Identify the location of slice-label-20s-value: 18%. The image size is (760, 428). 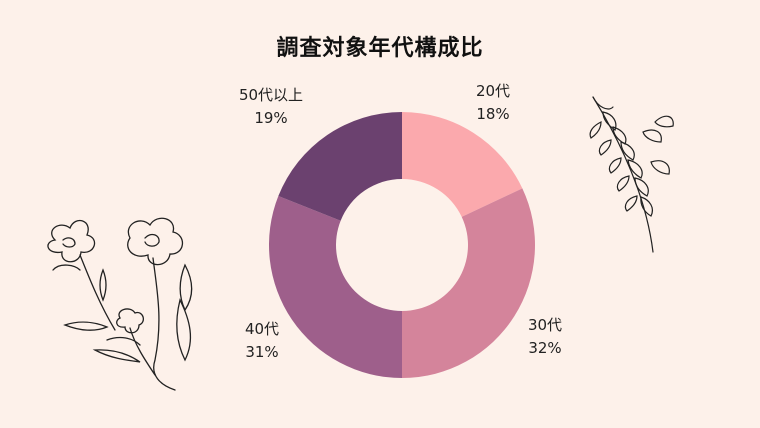
(493, 114).